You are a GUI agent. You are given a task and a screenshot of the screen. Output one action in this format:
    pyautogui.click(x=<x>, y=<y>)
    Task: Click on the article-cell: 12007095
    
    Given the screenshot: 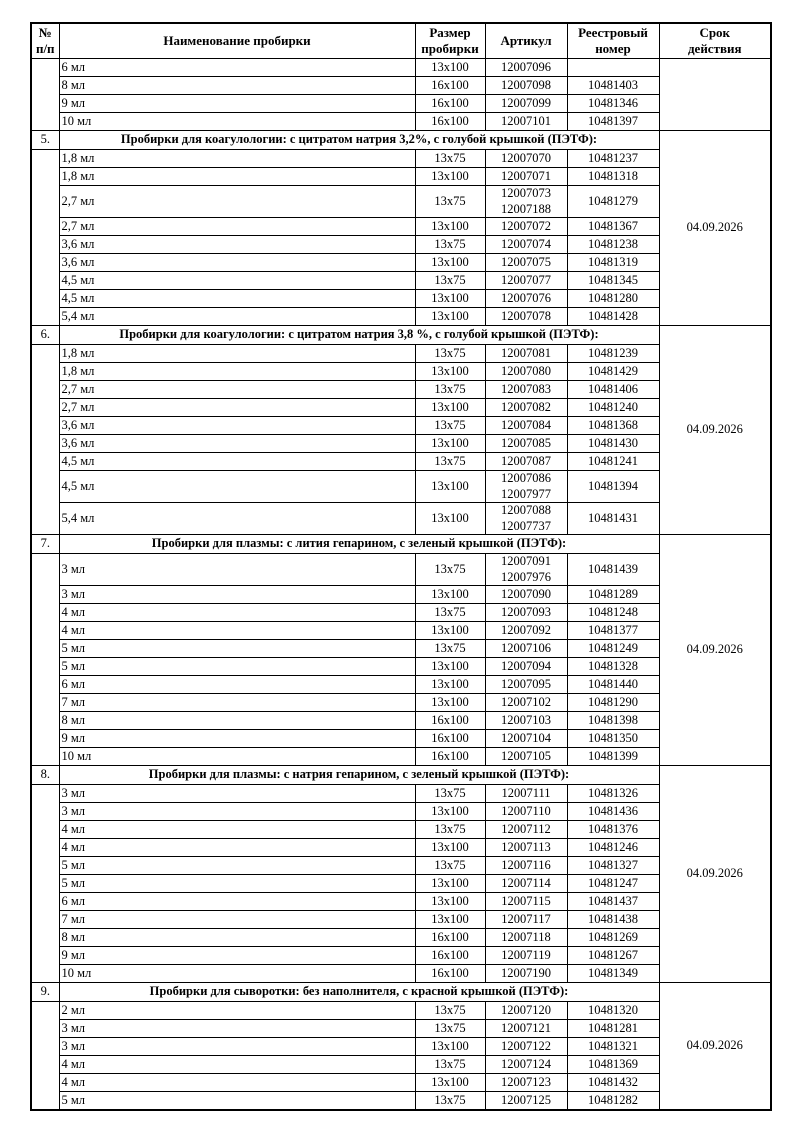 What is the action you would take?
    pyautogui.click(x=526, y=684)
    